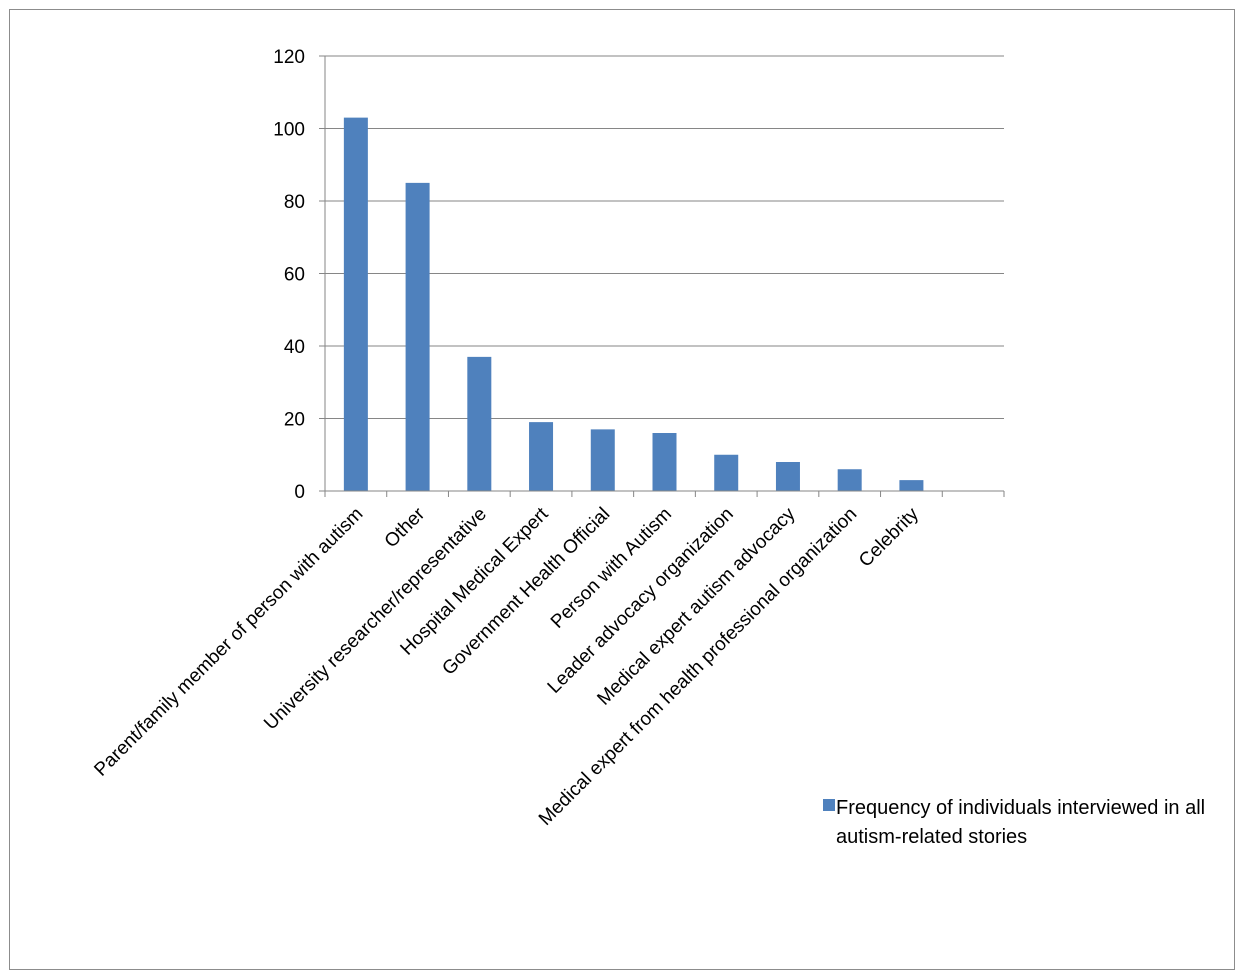 This screenshot has height=979, width=1244. Describe the element at coordinates (611, 568) in the screenshot. I see `x-tick-label: Person with Autism` at that location.